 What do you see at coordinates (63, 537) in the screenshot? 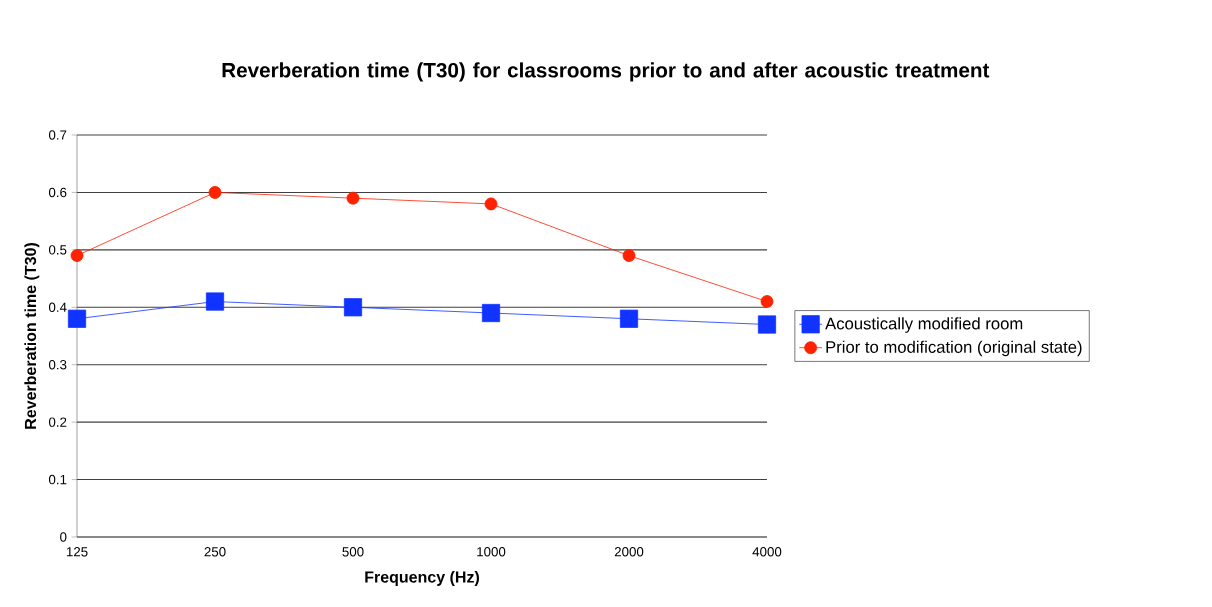
I see `y-tick-label: 0` at bounding box center [63, 537].